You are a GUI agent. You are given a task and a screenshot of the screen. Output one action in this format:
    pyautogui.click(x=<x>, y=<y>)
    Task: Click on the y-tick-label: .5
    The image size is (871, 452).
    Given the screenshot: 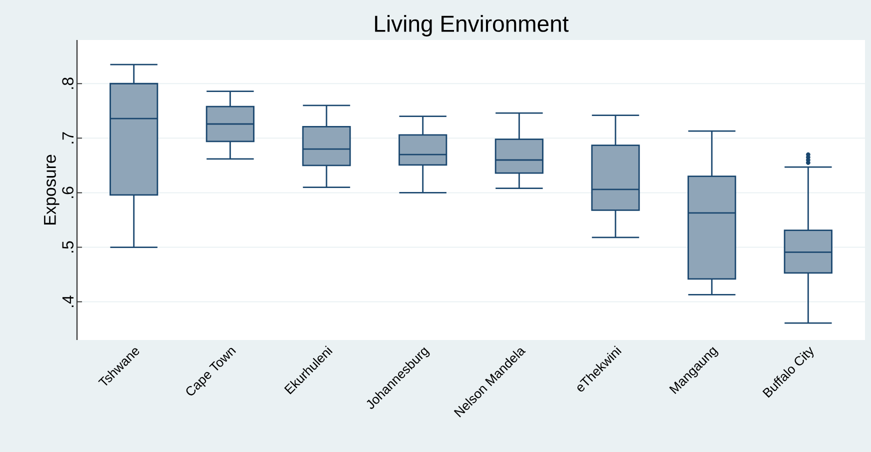 What is the action you would take?
    pyautogui.click(x=68, y=246)
    